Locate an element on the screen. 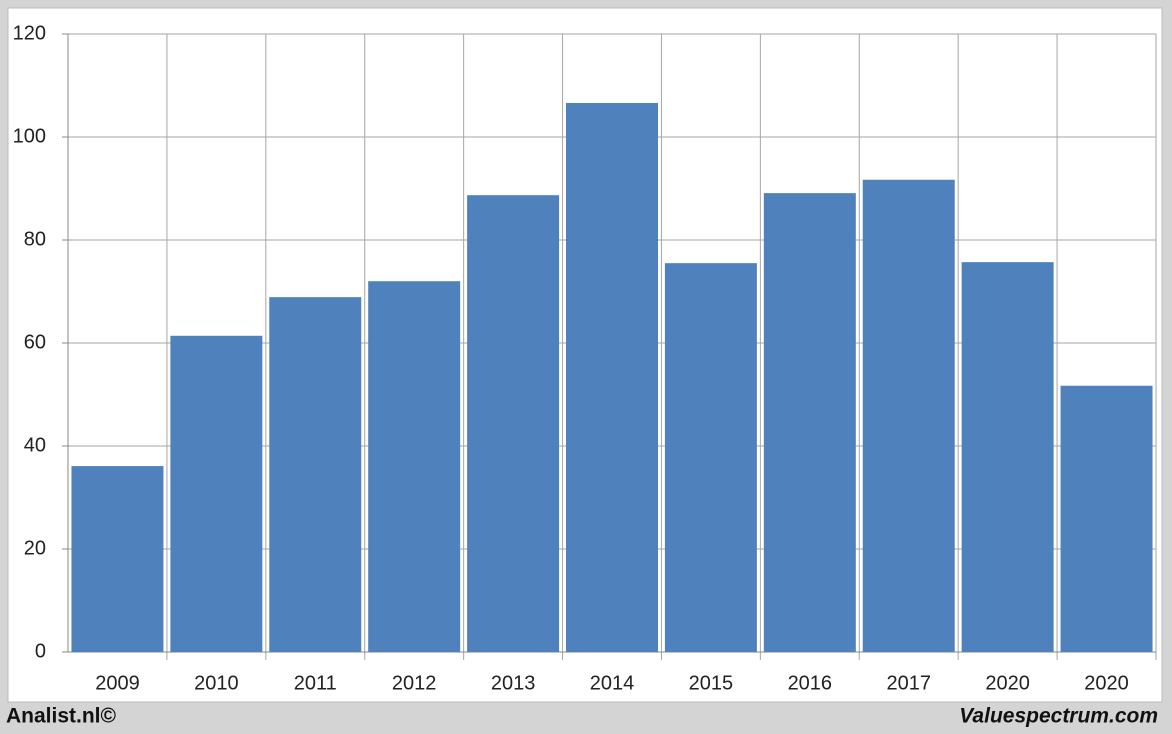  x-tick-label: 2014 is located at coordinates (612, 683).